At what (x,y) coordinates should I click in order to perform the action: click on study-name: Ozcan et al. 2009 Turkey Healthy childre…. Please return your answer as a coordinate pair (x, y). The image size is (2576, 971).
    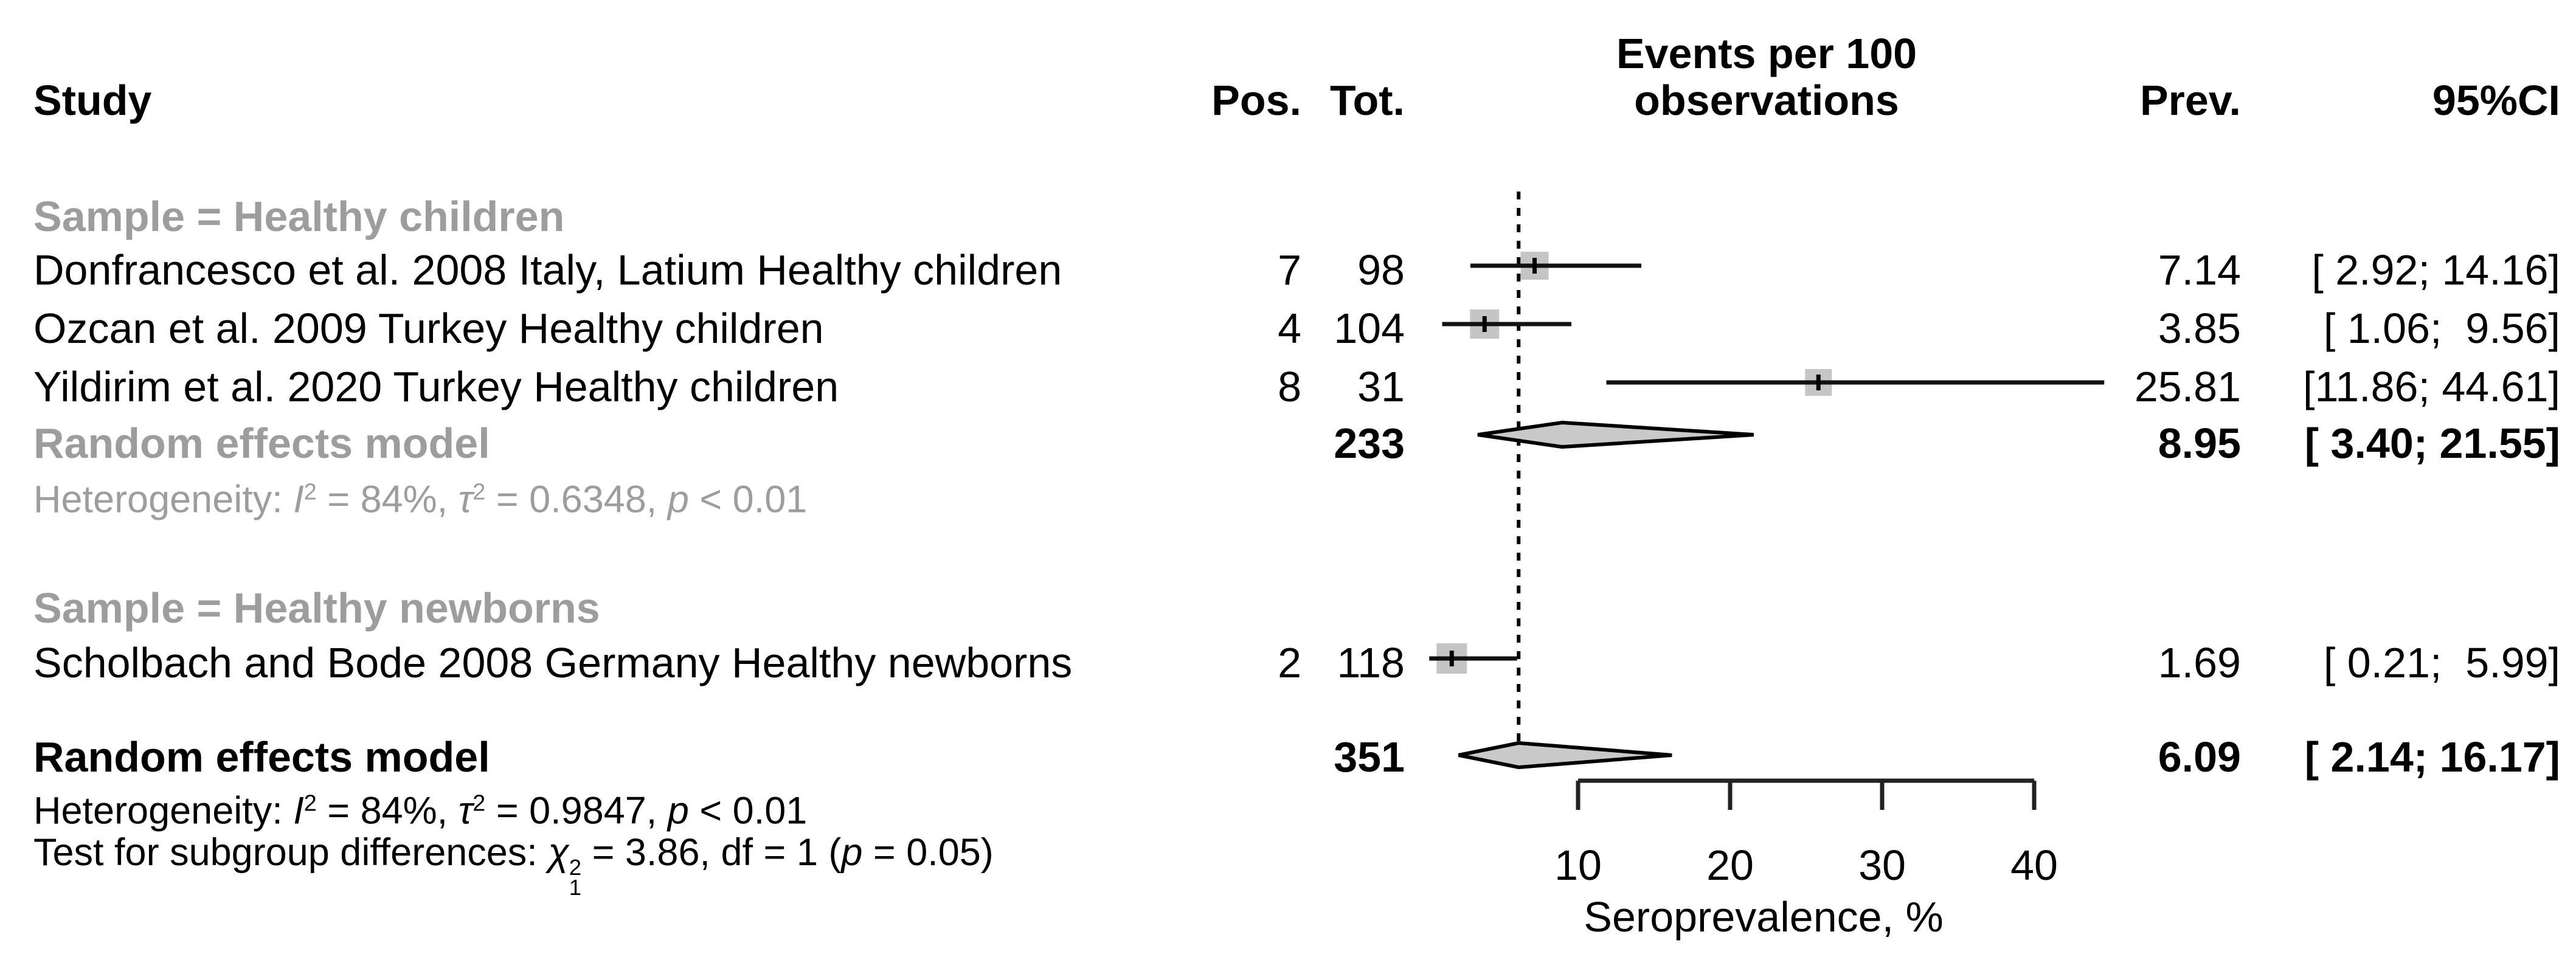
    Looking at the image, I should click on (428, 328).